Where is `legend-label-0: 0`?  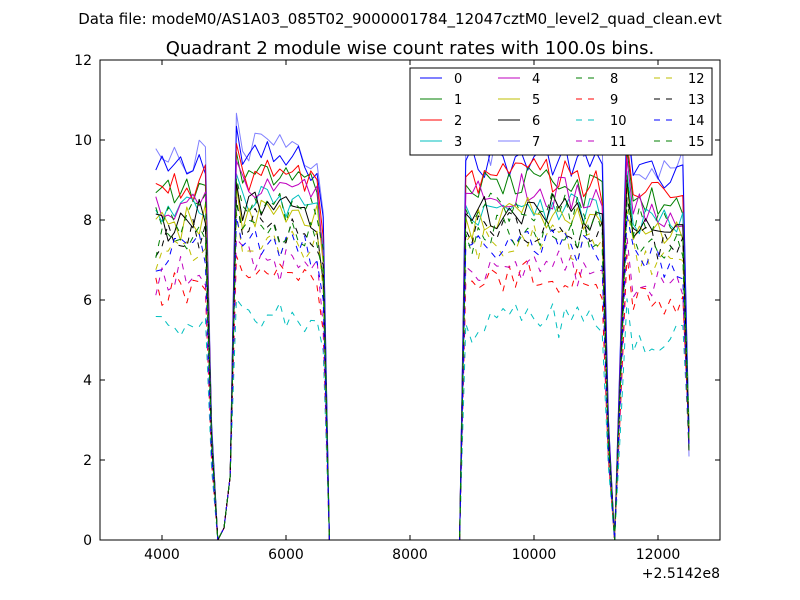
legend-label-0: 0 is located at coordinates (458, 79).